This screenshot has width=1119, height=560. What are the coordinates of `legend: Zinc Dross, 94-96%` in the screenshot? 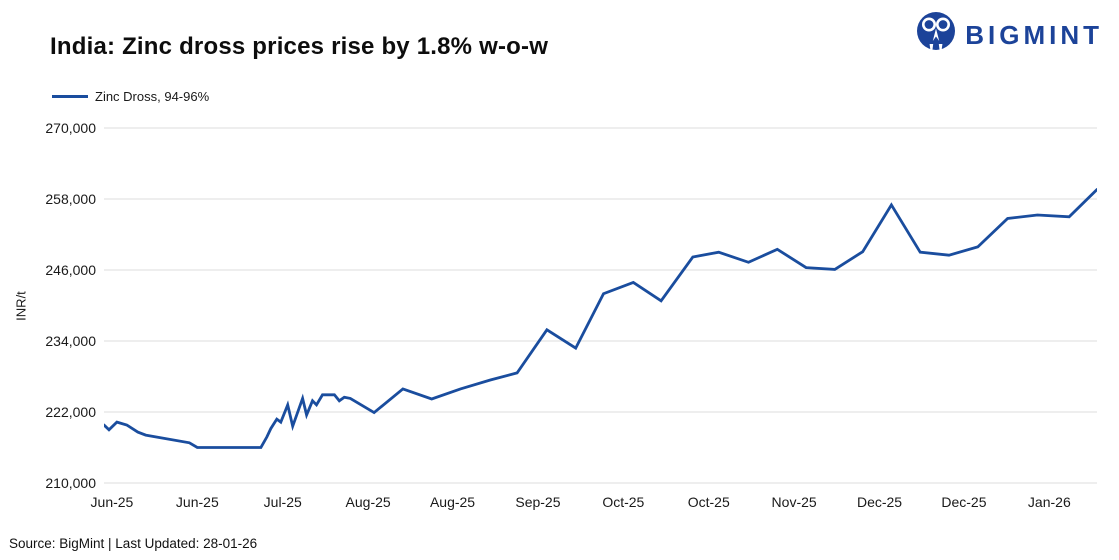 It's located at (130, 96).